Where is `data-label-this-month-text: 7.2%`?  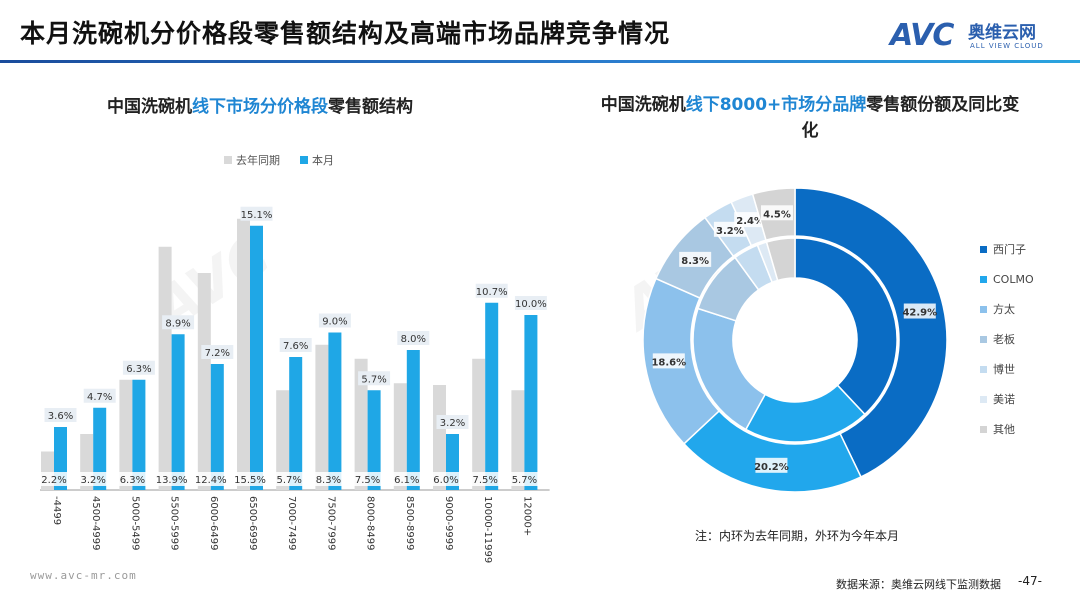 data-label-this-month-text: 7.2% is located at coordinates (217, 353).